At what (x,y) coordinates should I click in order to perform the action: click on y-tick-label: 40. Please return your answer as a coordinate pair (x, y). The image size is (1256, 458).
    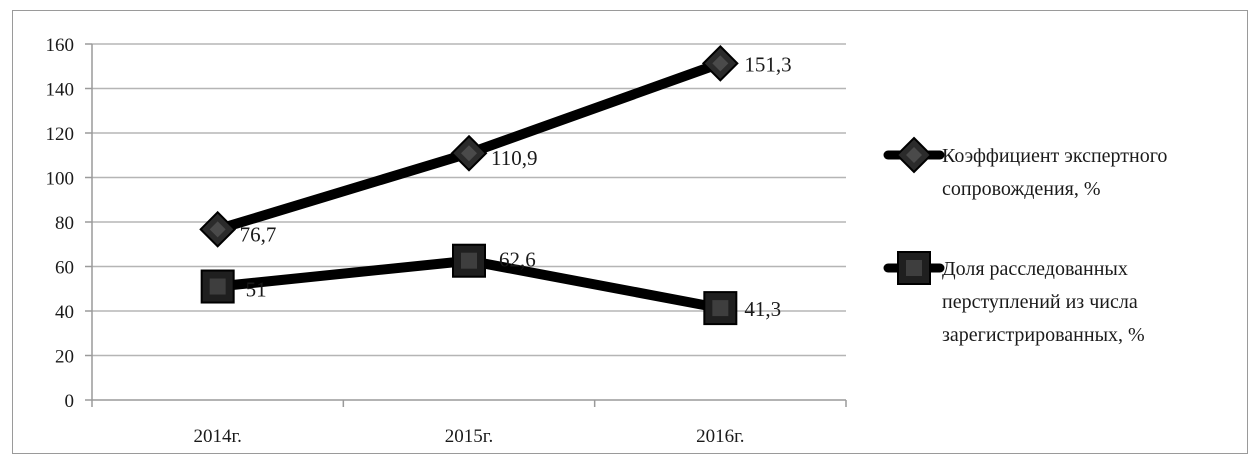
    Looking at the image, I should click on (64, 312).